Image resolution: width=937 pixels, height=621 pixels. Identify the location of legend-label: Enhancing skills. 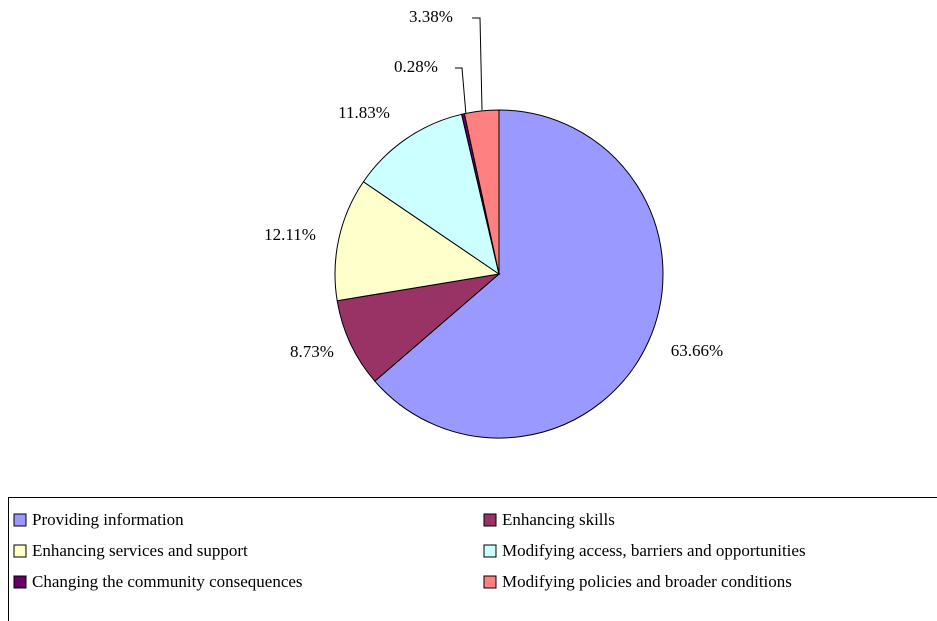
(558, 519).